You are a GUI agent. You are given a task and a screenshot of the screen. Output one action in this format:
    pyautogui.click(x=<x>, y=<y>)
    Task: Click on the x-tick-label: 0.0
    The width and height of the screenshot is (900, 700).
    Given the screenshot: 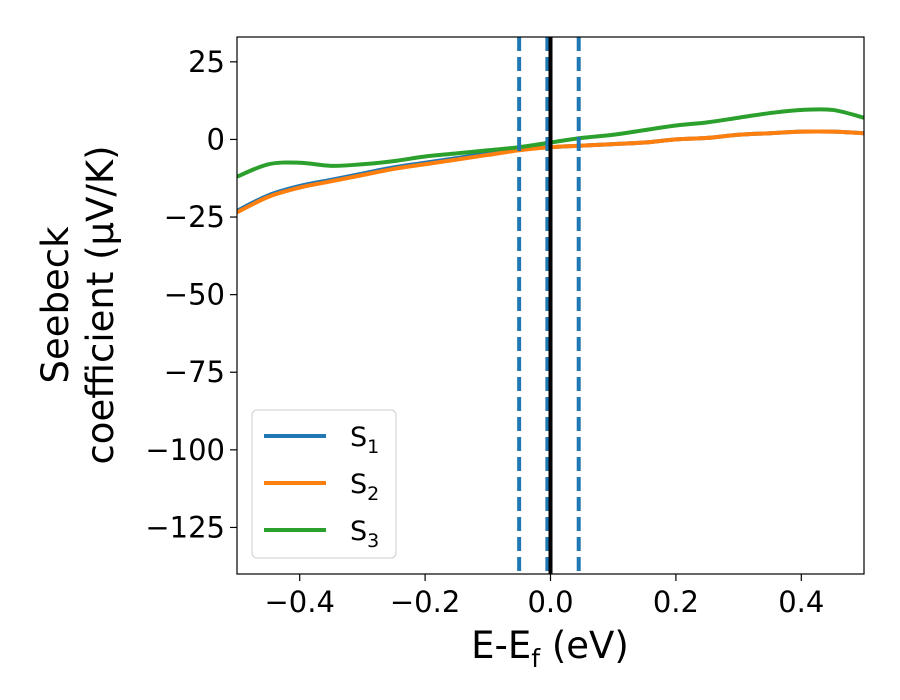 What is the action you would take?
    pyautogui.click(x=550, y=602)
    